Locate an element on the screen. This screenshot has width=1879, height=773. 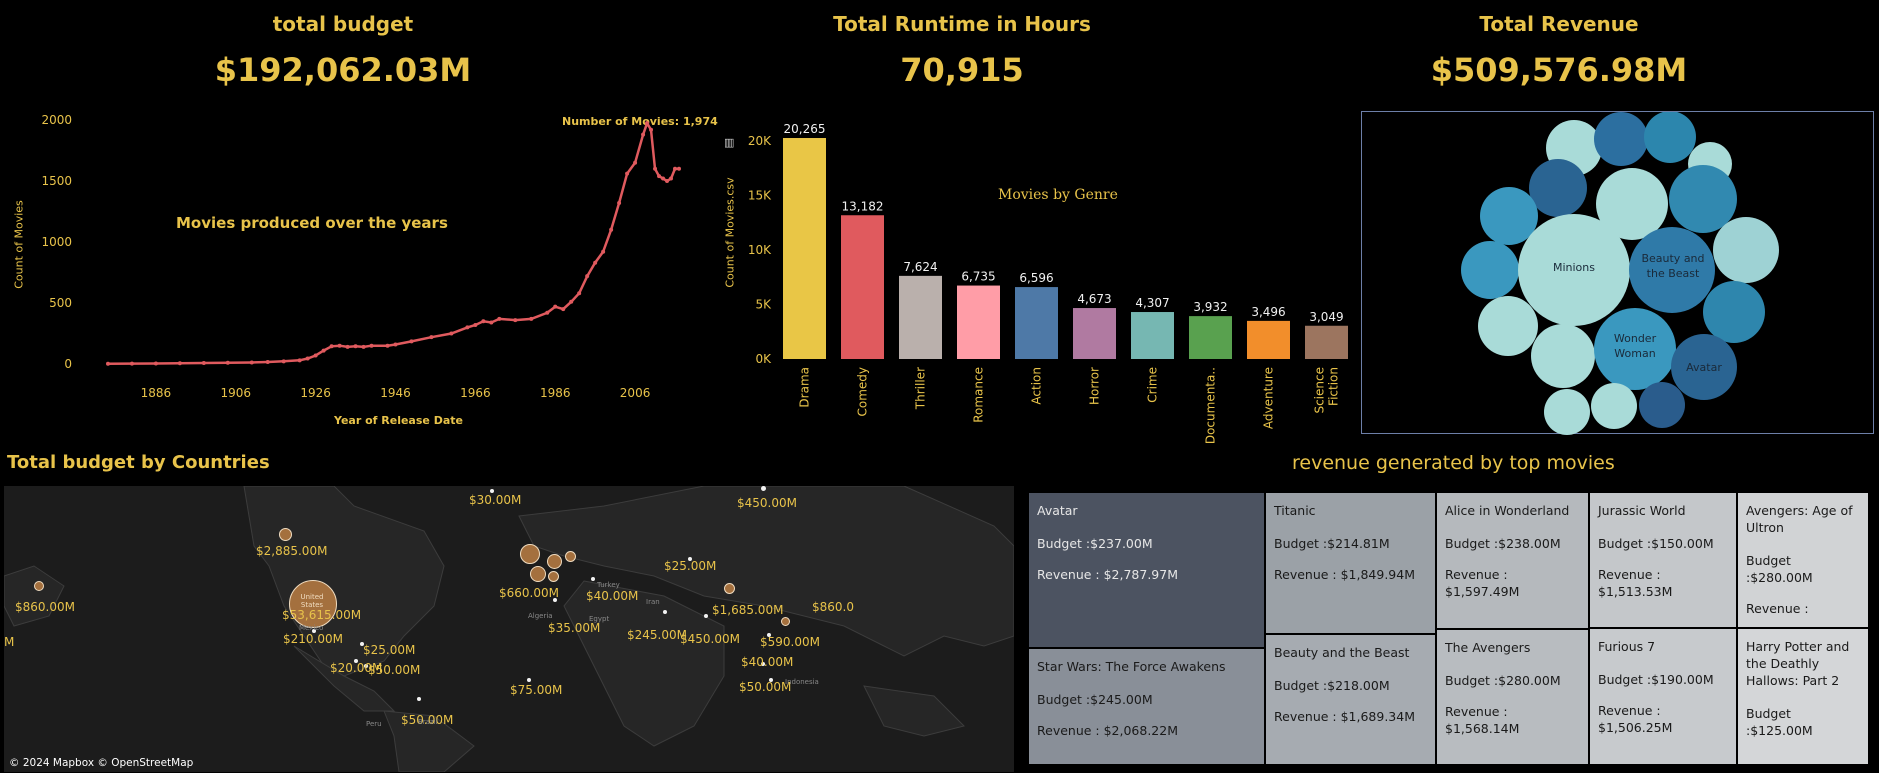
map-attribution: © 2024 Mapbox © OpenStreetMap is located at coordinates (101, 763).